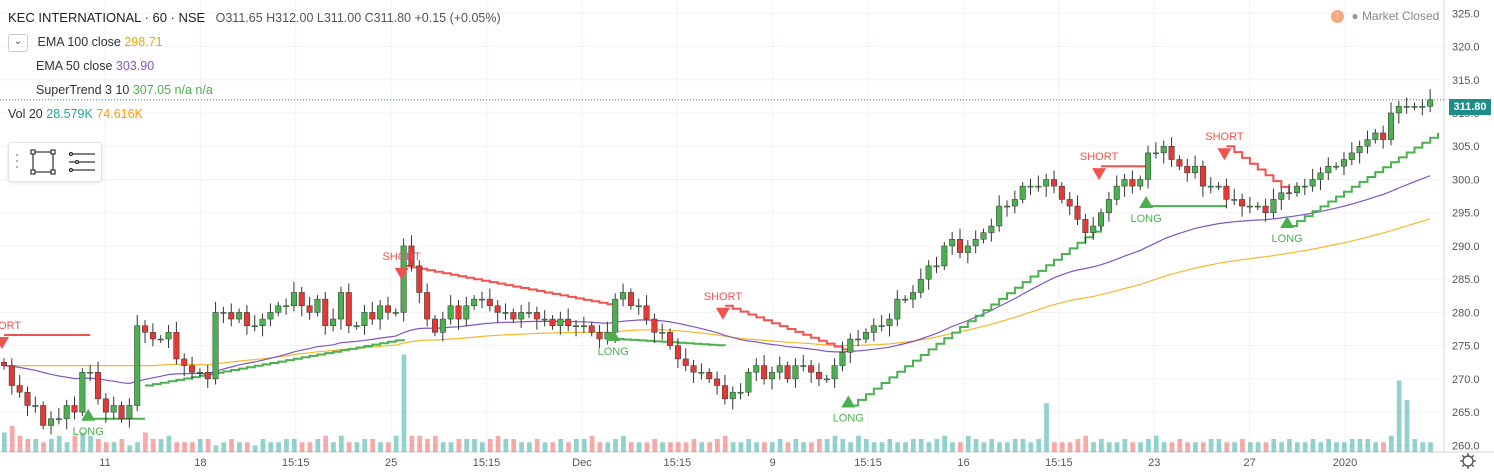  Describe the element at coordinates (17, 161) in the screenshot. I see `drag-handle-icon` at that location.